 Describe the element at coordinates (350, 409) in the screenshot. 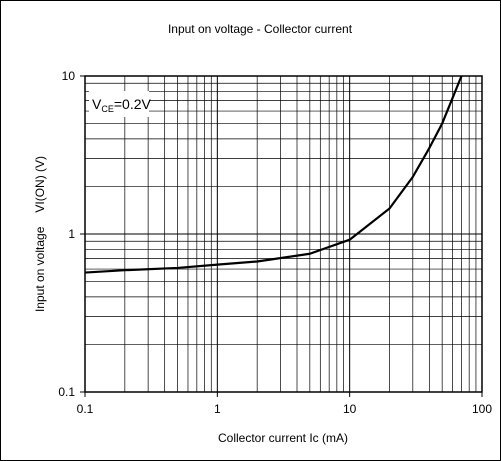

I see `x-tick-label: 10` at that location.